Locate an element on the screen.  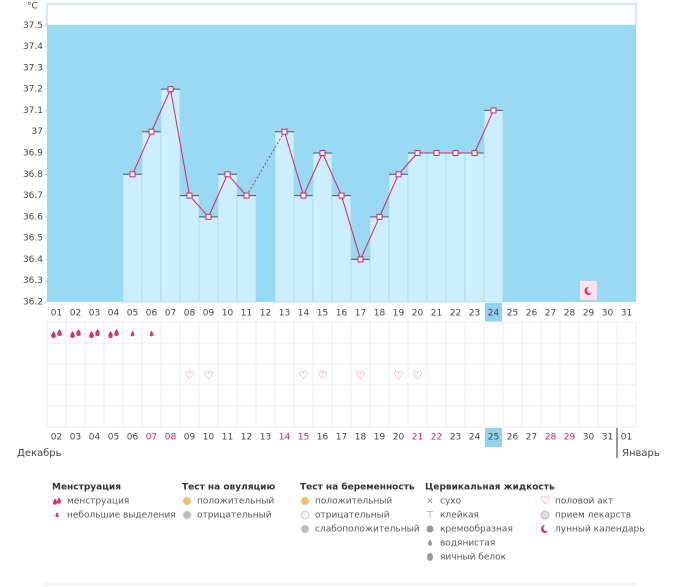
x-tick-label: 08 is located at coordinates (190, 314).